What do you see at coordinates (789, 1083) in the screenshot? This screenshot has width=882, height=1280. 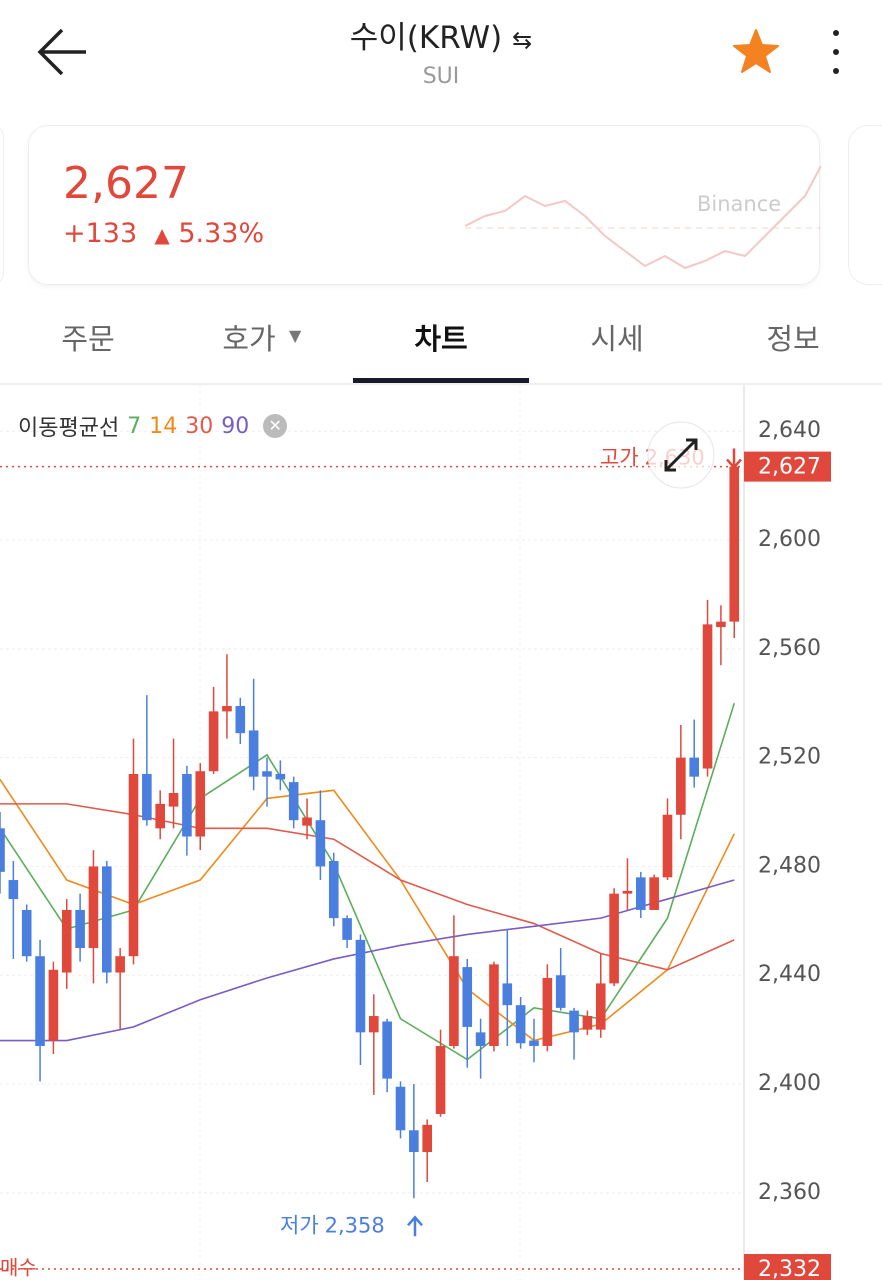 I see `y-tick-label: 2,400` at bounding box center [789, 1083].